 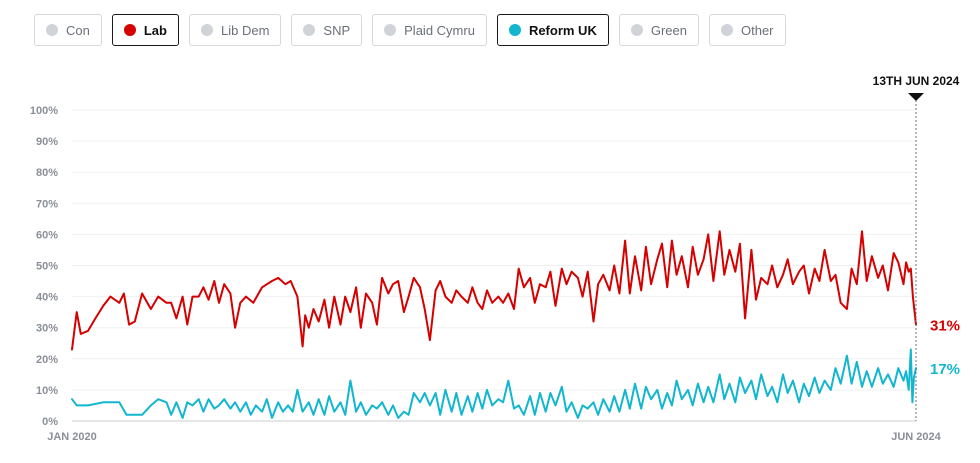 I want to click on legend-label: Other, so click(x=757, y=30).